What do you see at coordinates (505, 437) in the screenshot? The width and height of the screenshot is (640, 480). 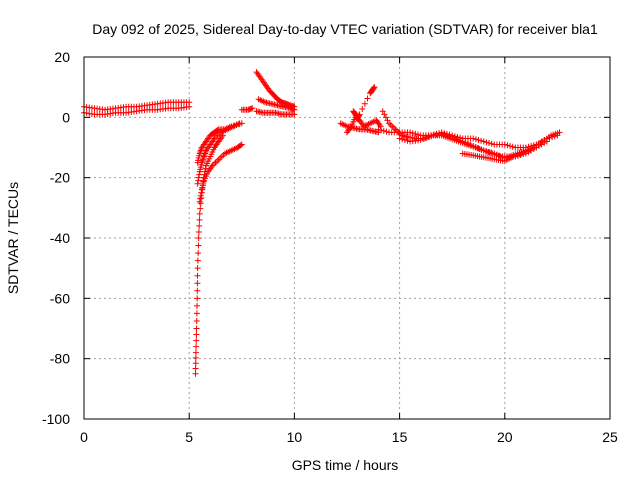 I see `x-tick-label: 20` at bounding box center [505, 437].